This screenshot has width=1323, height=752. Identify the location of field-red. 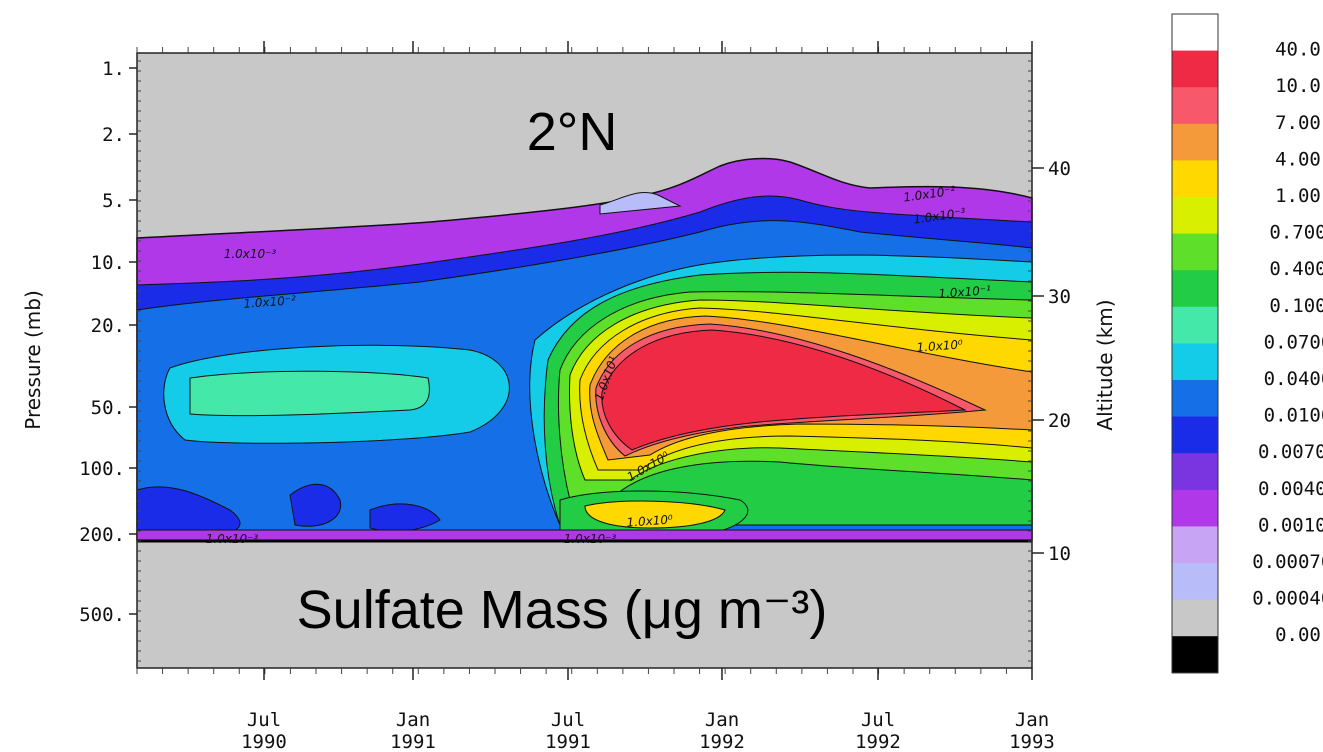
(784, 390).